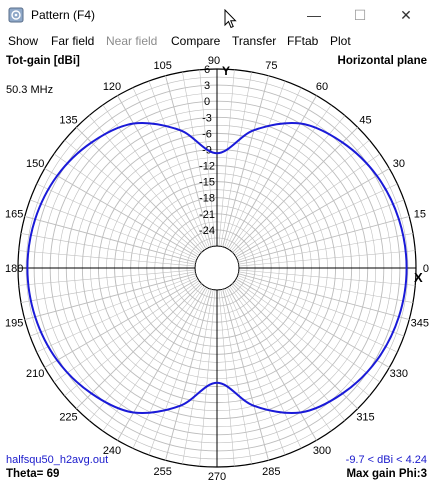 The width and height of the screenshot is (433, 483). I want to click on angle-tick-label: 330, so click(399, 374).